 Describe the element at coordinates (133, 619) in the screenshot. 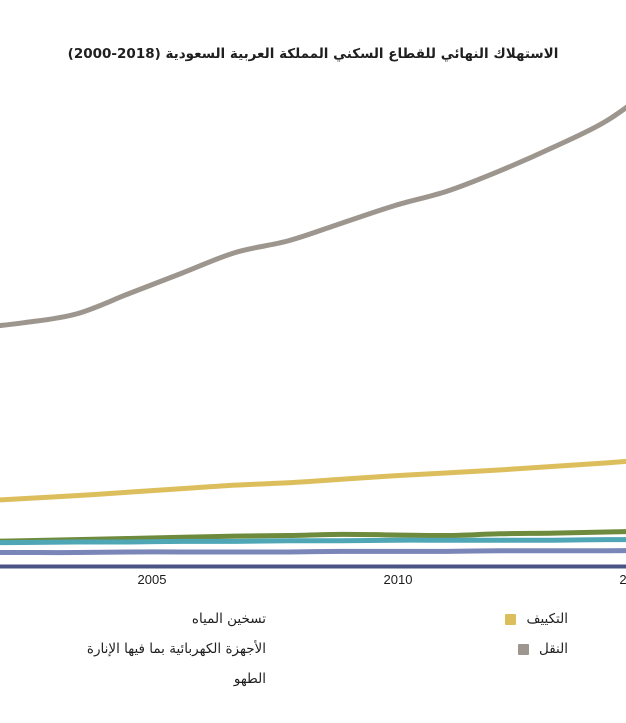

I see `legend-item: تسخين المياه` at that location.